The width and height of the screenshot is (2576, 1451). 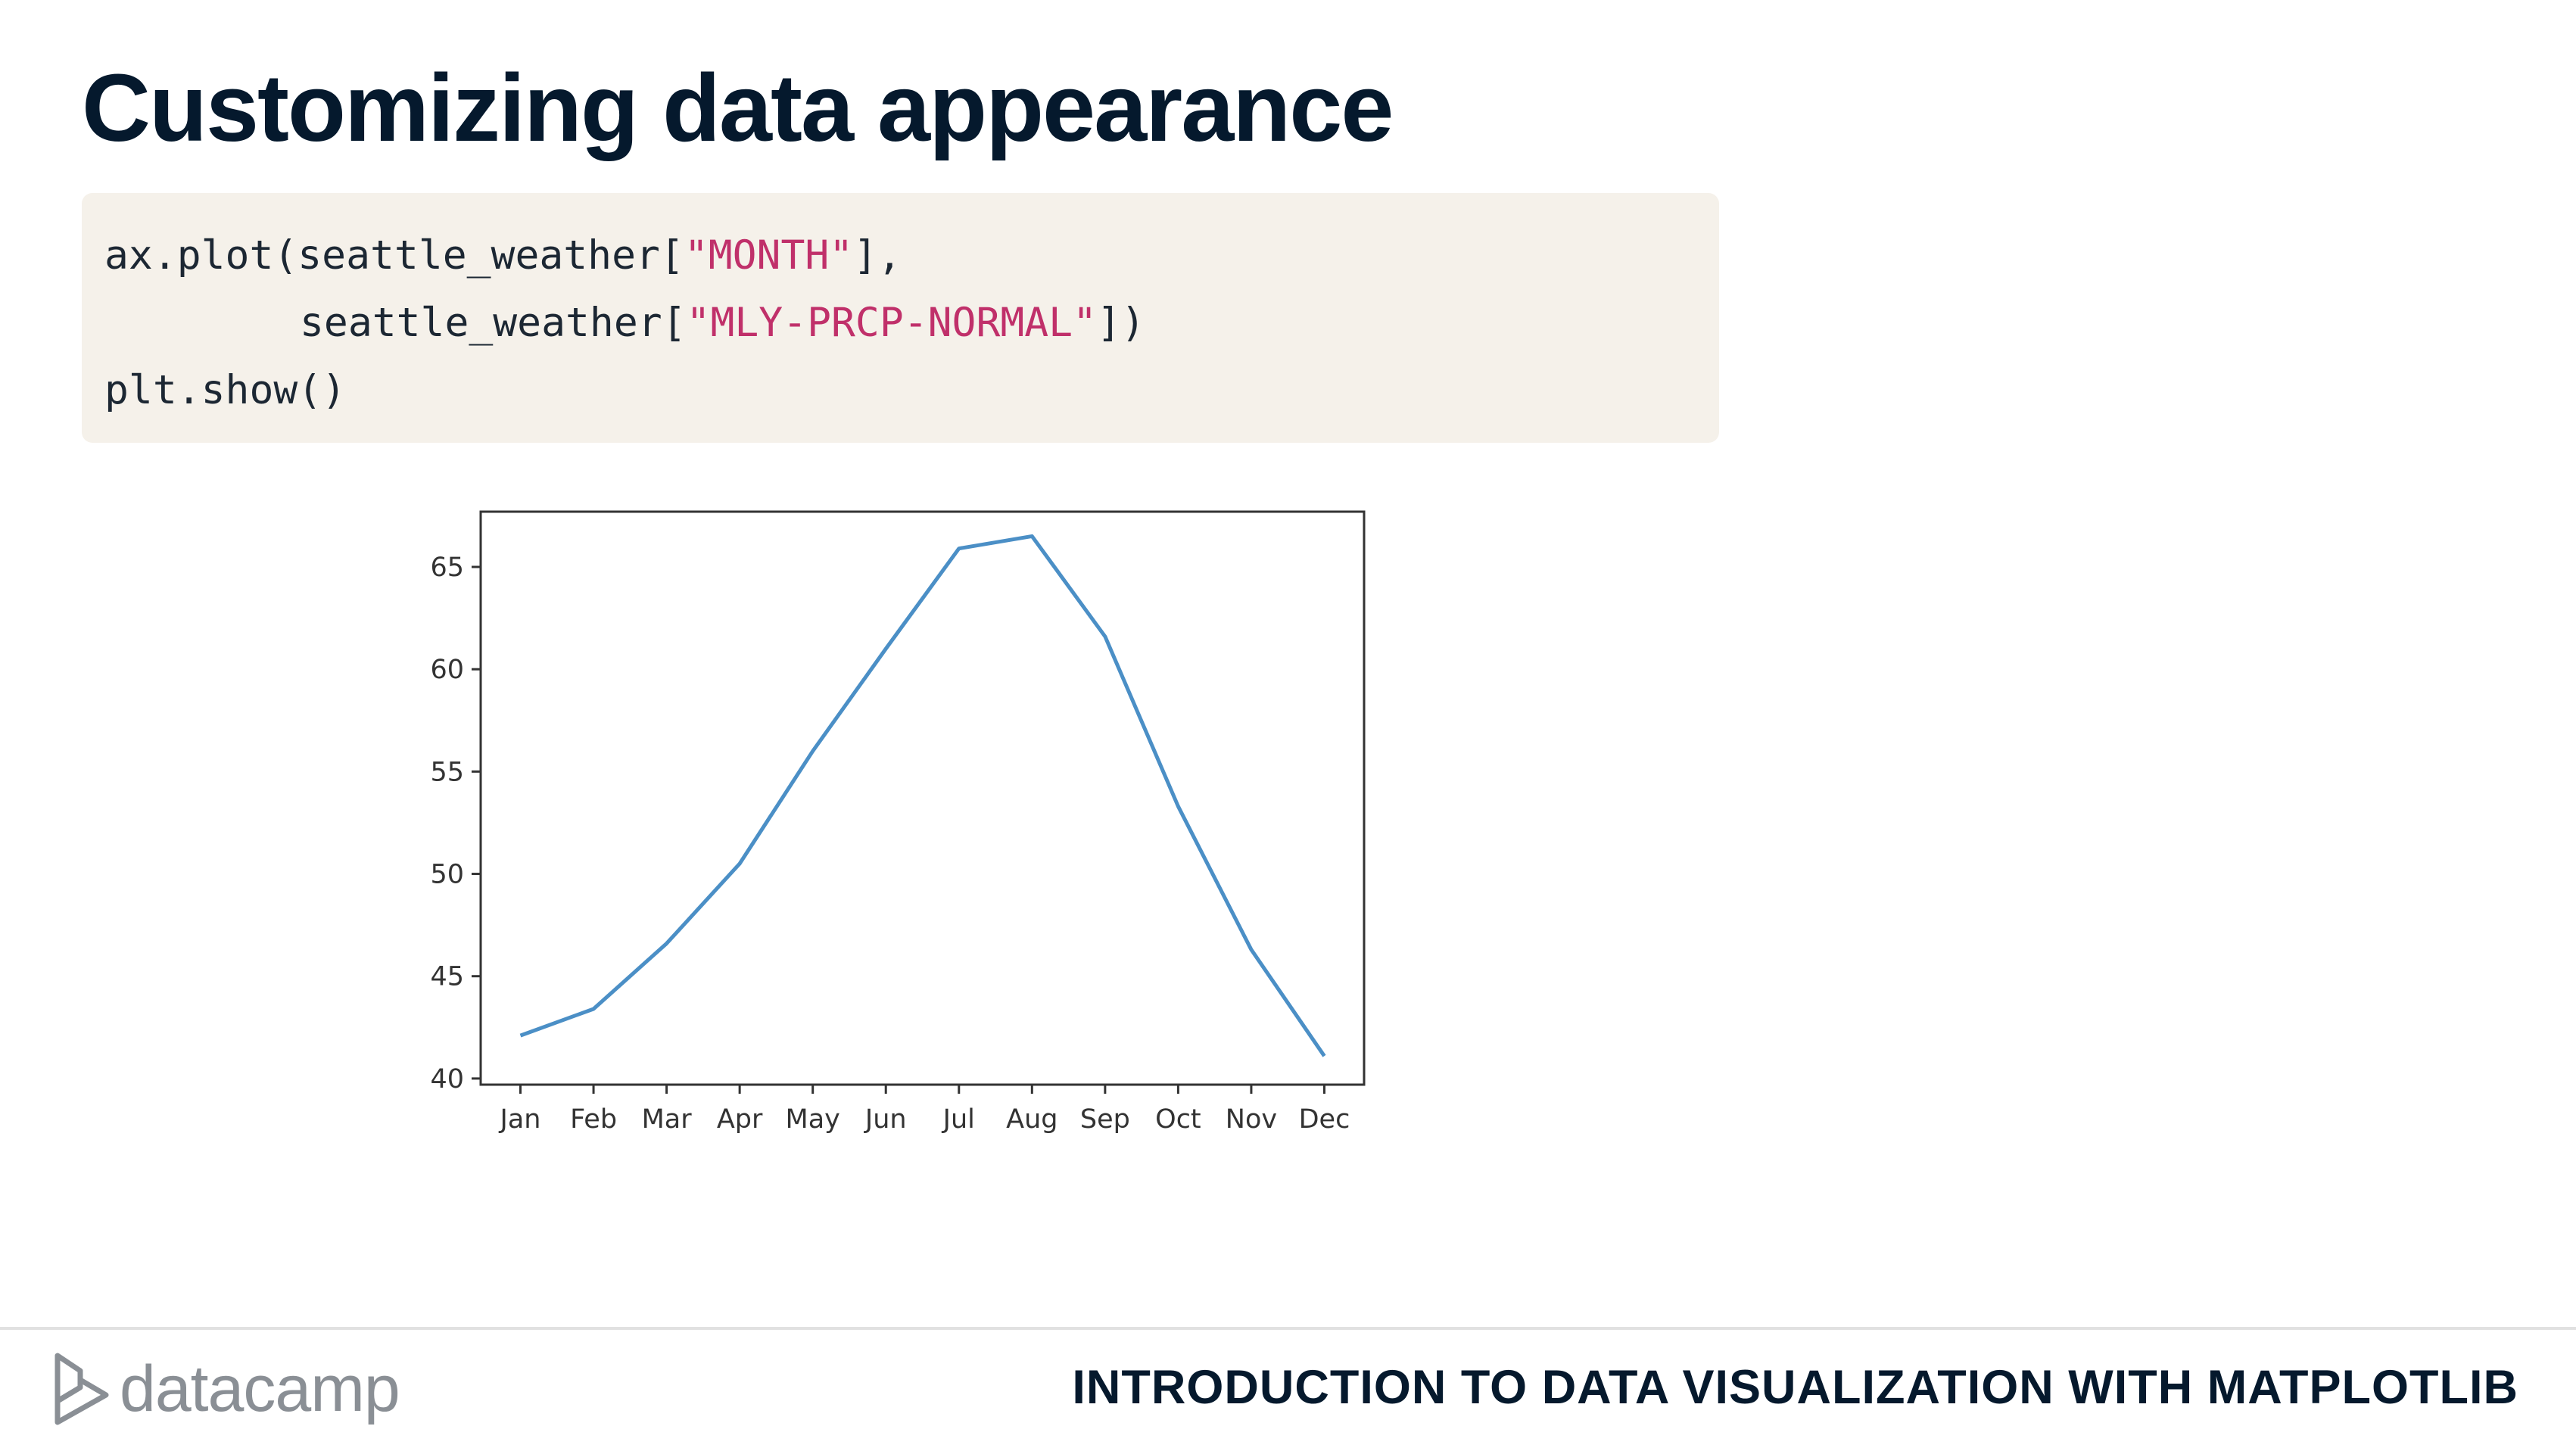 What do you see at coordinates (924, 1110) in the screenshot?
I see `x-axis: Jan Feb Mar Apr May Jun Jul Aug Sep Oct Nov Dec` at bounding box center [924, 1110].